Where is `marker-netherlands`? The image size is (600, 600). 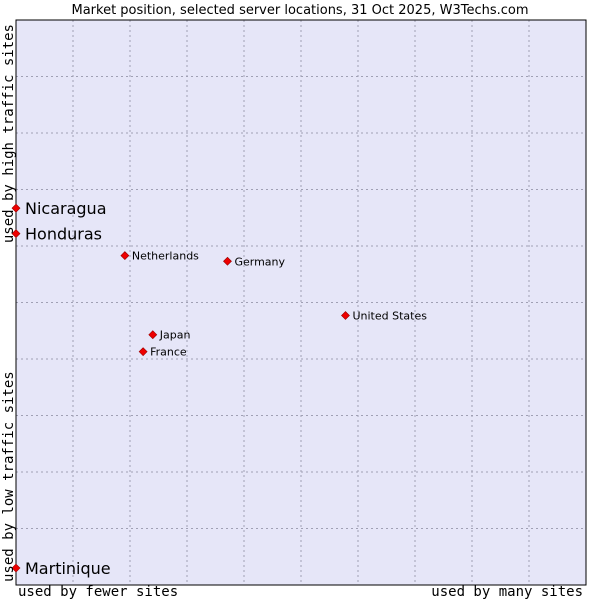 marker-netherlands is located at coordinates (125, 256).